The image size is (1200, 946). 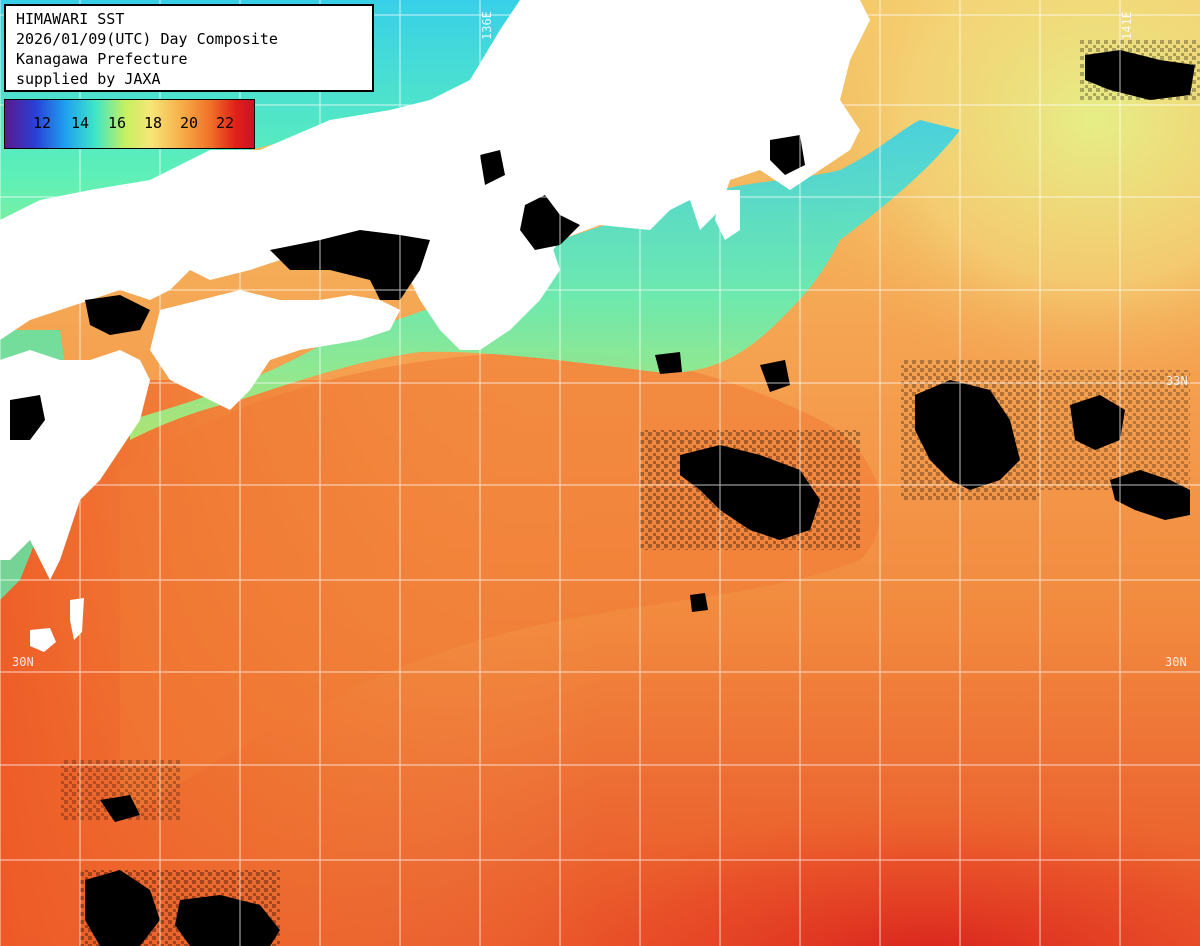 What do you see at coordinates (275, 350) in the screenshot?
I see `land-shikoku` at bounding box center [275, 350].